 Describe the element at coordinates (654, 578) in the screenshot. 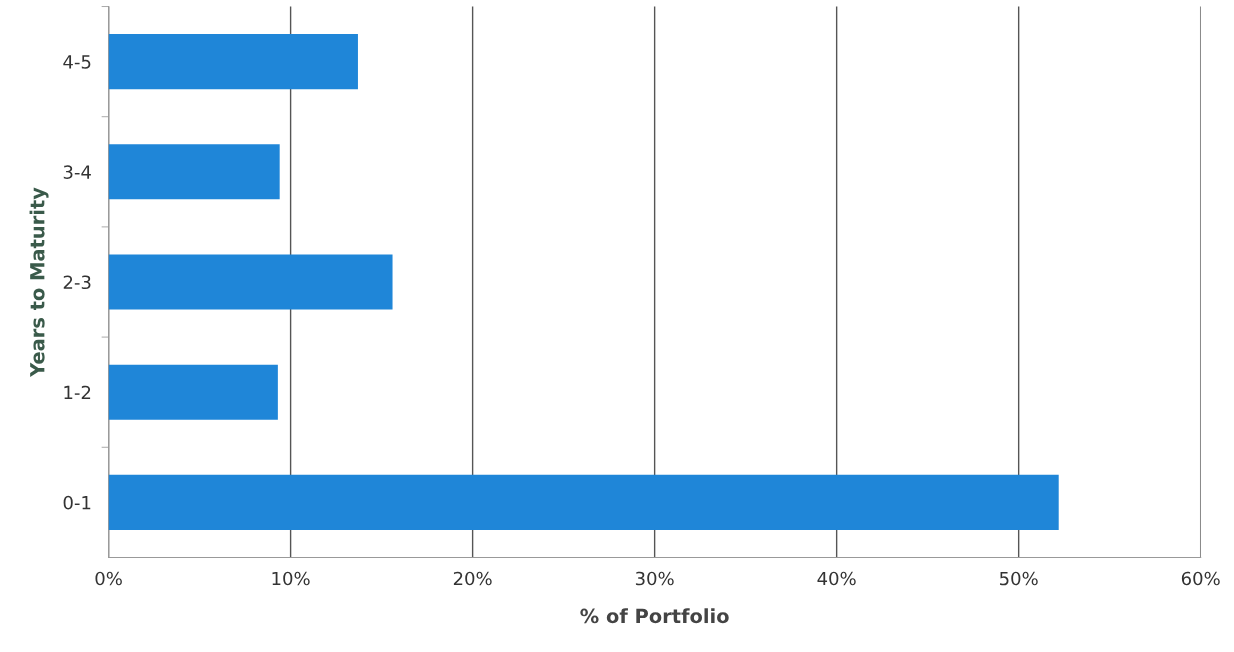

I see `x-tick-label: 30%` at that location.